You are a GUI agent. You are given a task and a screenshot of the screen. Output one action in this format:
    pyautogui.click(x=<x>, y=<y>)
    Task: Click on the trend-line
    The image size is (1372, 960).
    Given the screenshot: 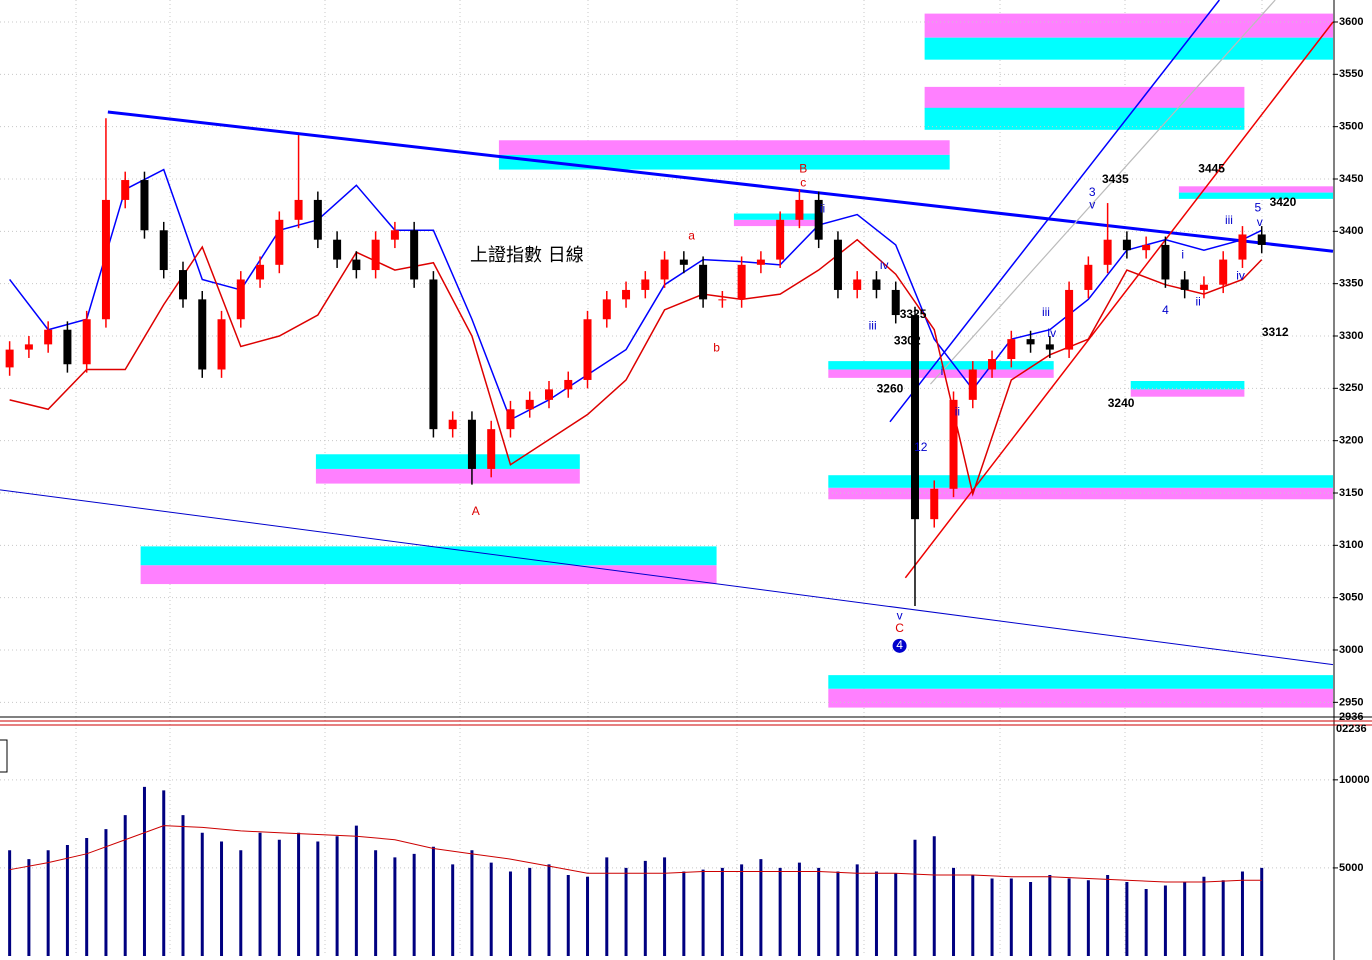 What is the action you would take?
    pyautogui.click(x=1054, y=211)
    